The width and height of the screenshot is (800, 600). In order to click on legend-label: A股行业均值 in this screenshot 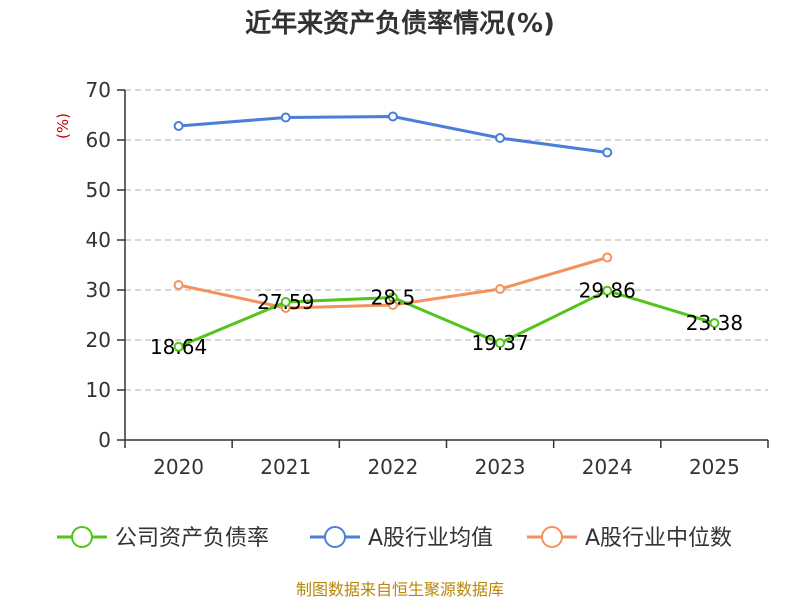, I will do `click(430, 538)`.